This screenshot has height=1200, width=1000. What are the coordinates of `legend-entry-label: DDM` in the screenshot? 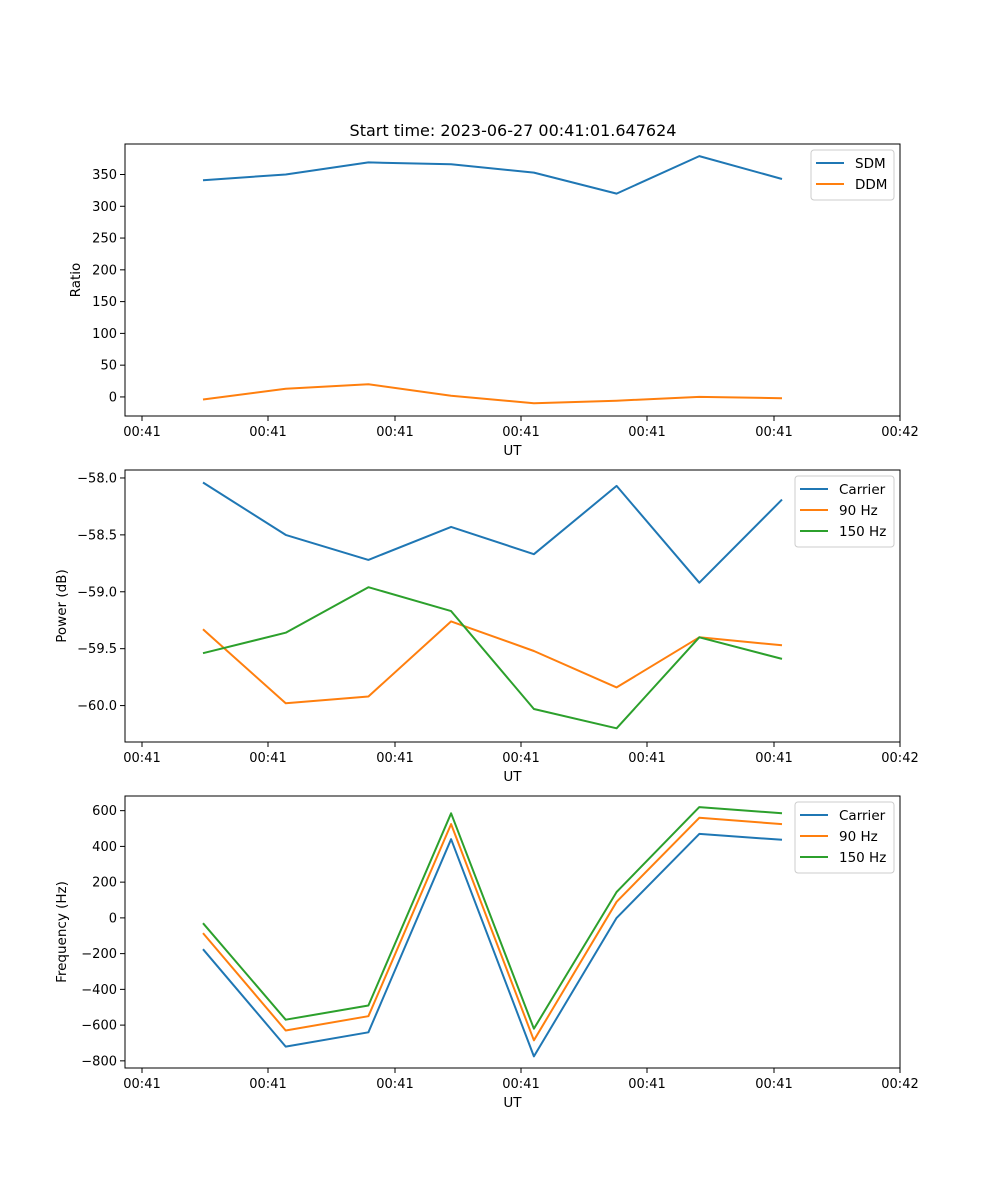 It's located at (871, 185).